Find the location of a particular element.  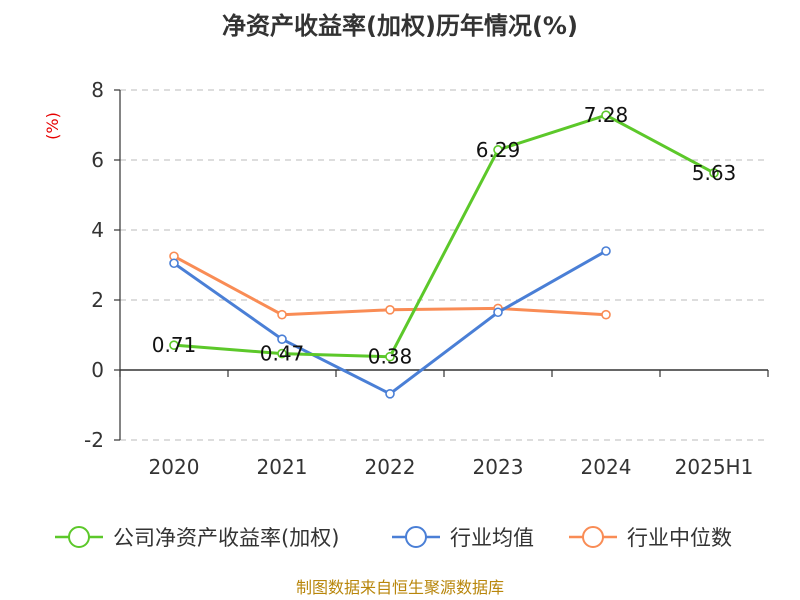

legend-label: 行业中位数 is located at coordinates (679, 538).